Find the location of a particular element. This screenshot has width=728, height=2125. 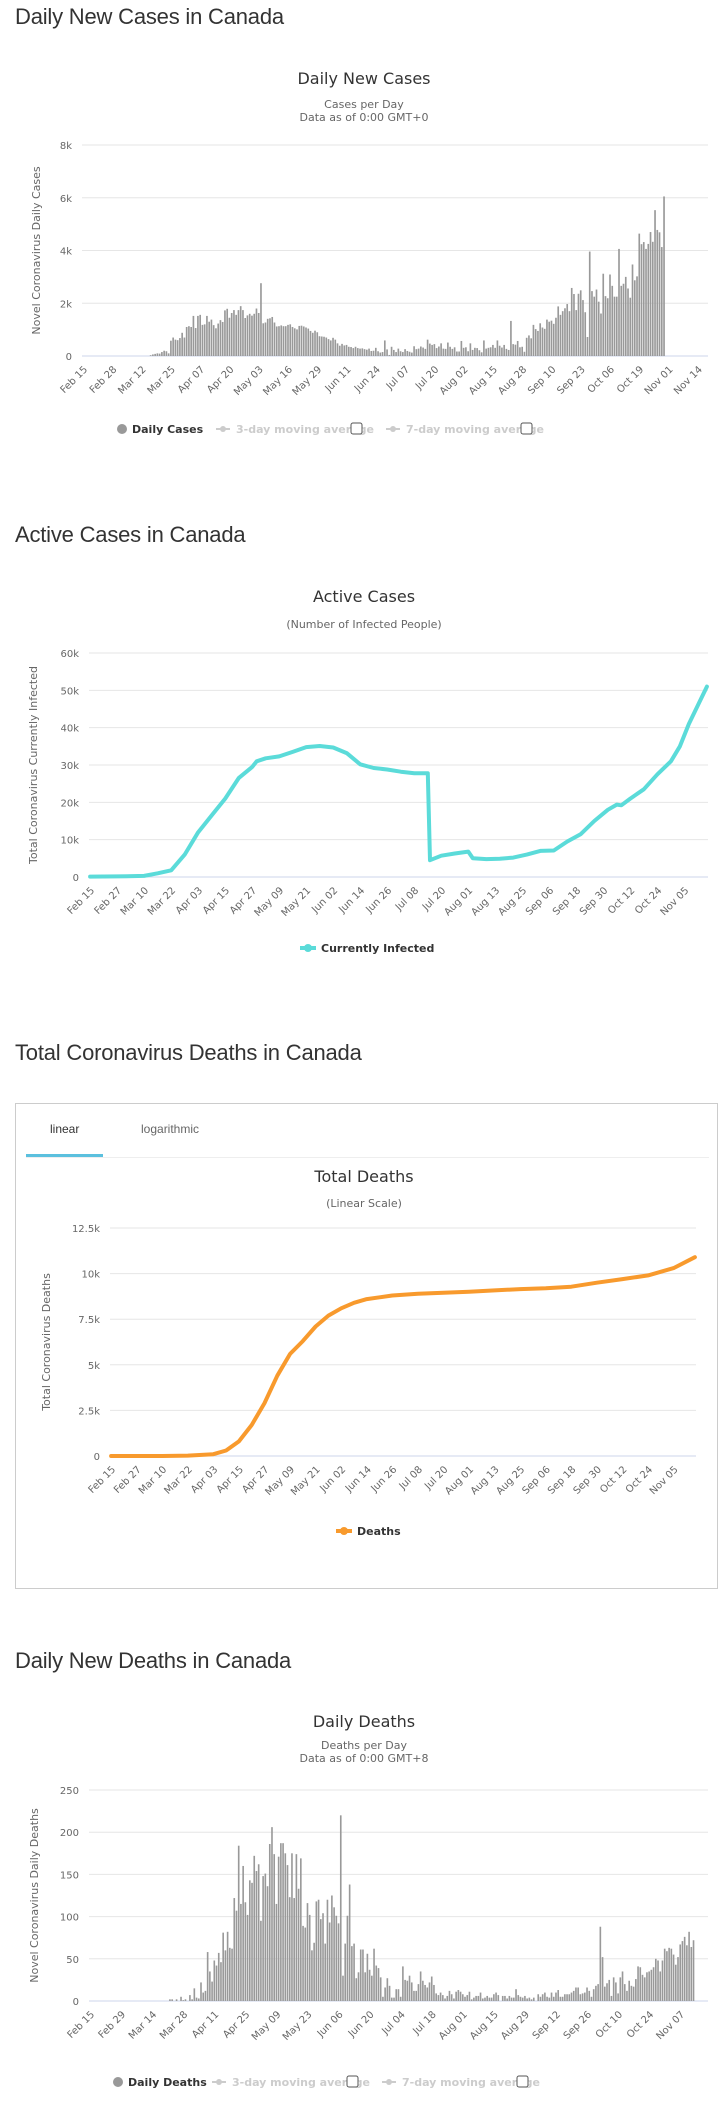

x-tick-label: Jun 14 is located at coordinates (358, 1479).